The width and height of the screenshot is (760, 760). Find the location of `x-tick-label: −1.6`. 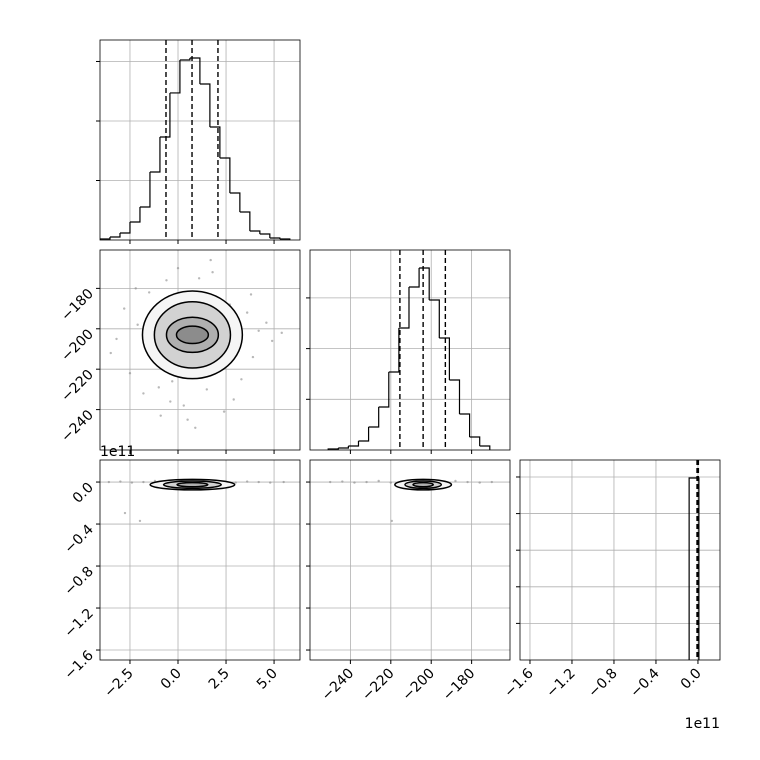

x-tick-label: −1.6 is located at coordinates (518, 682).